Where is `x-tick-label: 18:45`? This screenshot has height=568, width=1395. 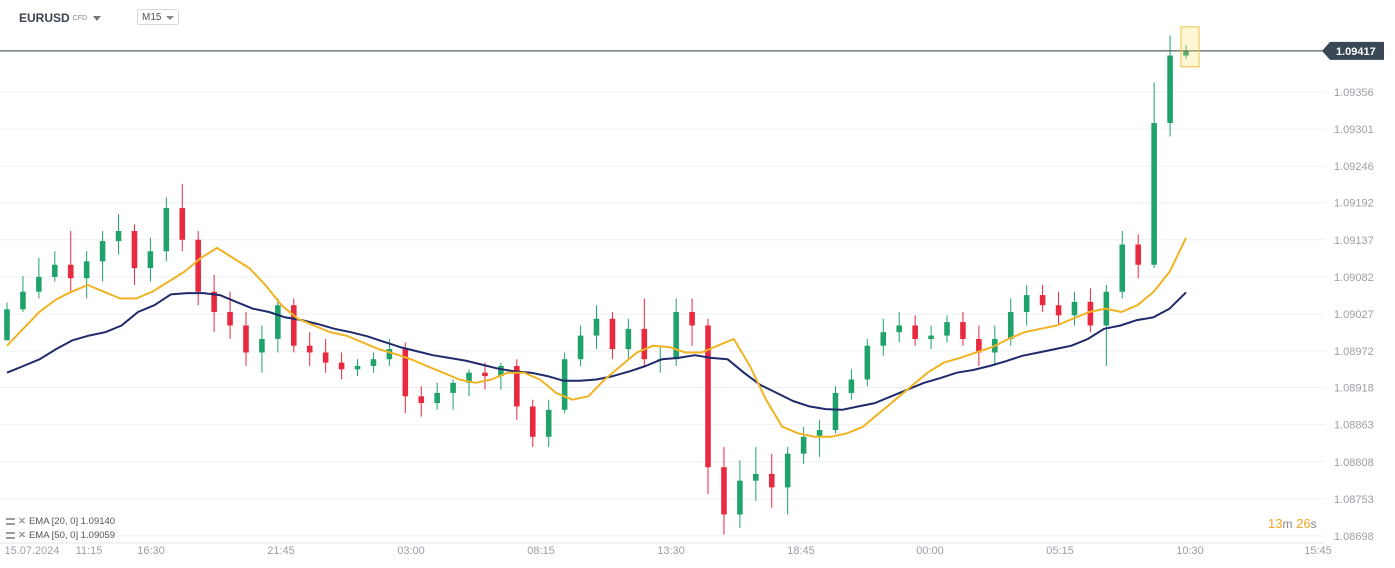 x-tick-label: 18:45 is located at coordinates (801, 551).